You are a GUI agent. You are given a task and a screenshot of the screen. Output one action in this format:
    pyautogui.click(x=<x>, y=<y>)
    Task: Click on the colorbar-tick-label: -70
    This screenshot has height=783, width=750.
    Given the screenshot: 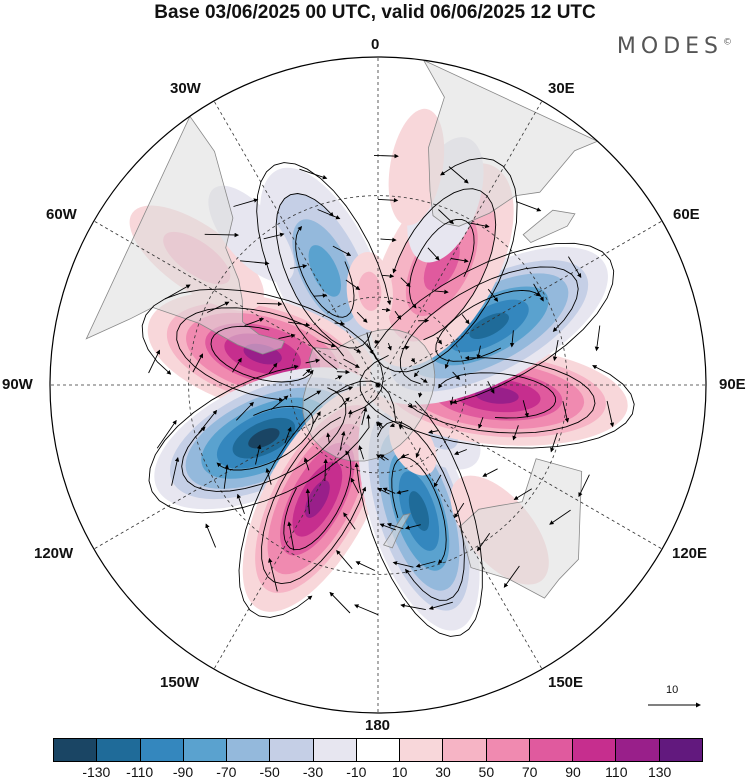 What is the action you would take?
    pyautogui.click(x=226, y=772)
    